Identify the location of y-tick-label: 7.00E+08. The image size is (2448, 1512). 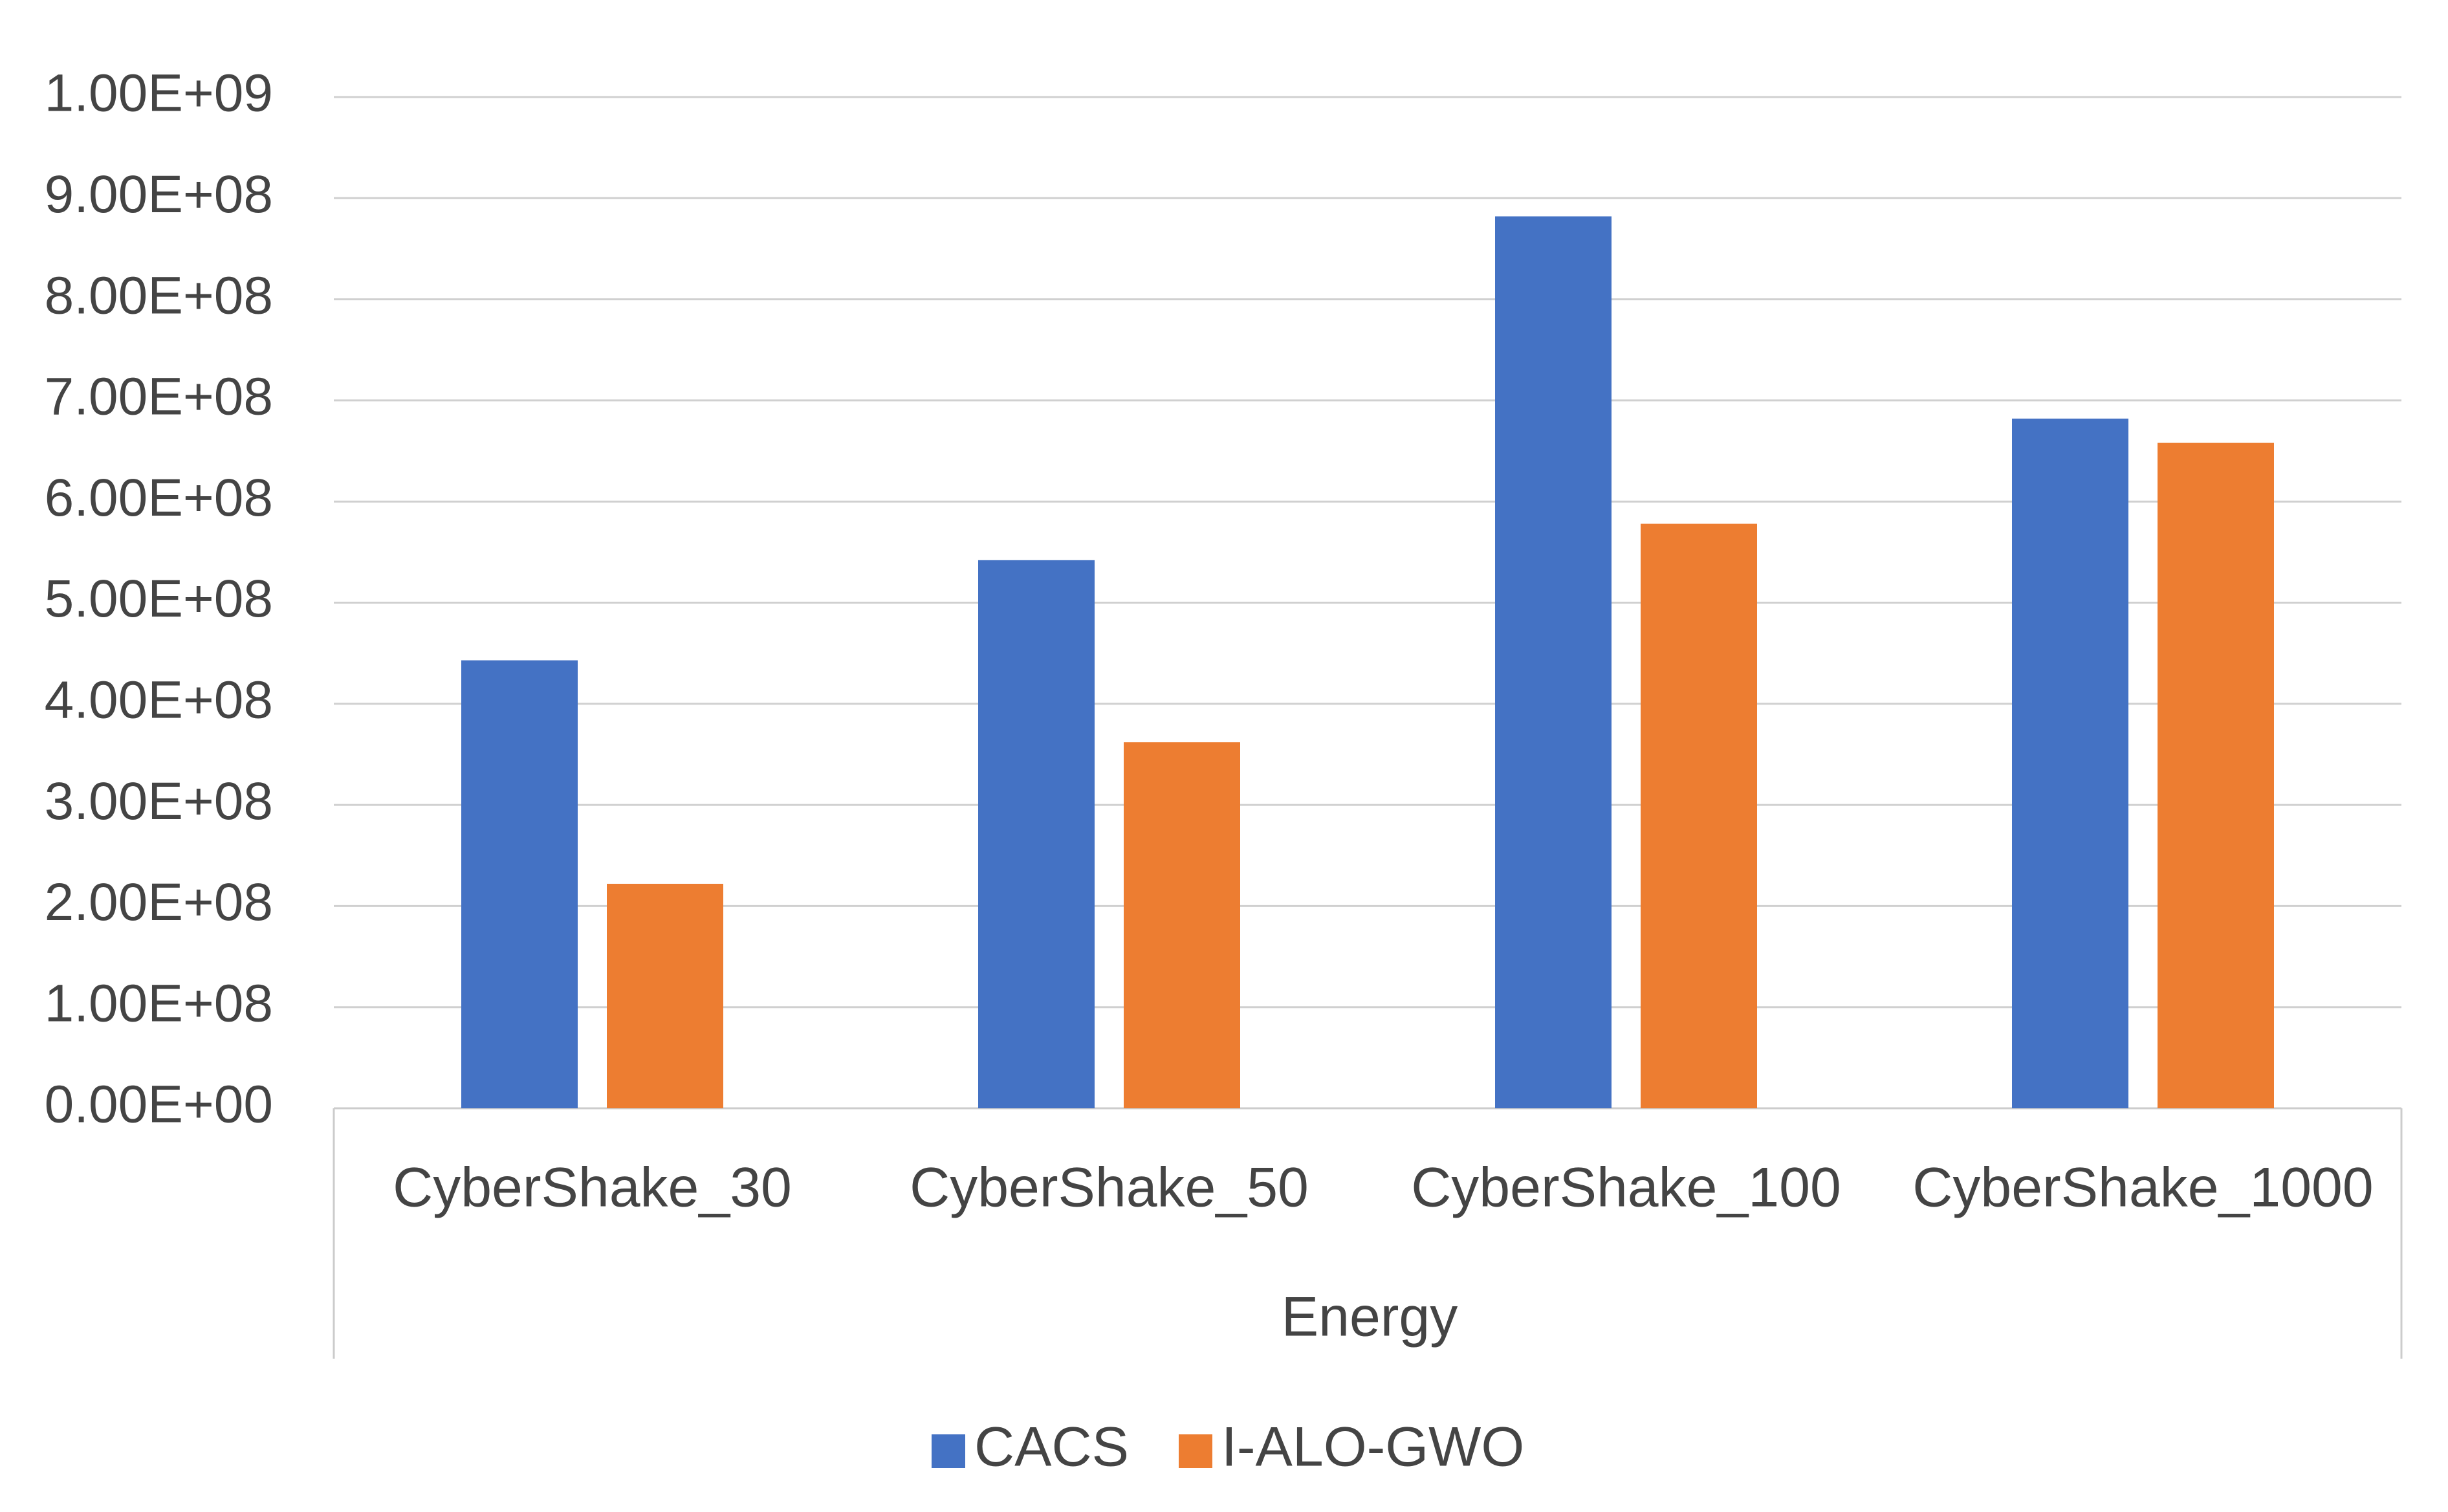
(159, 396).